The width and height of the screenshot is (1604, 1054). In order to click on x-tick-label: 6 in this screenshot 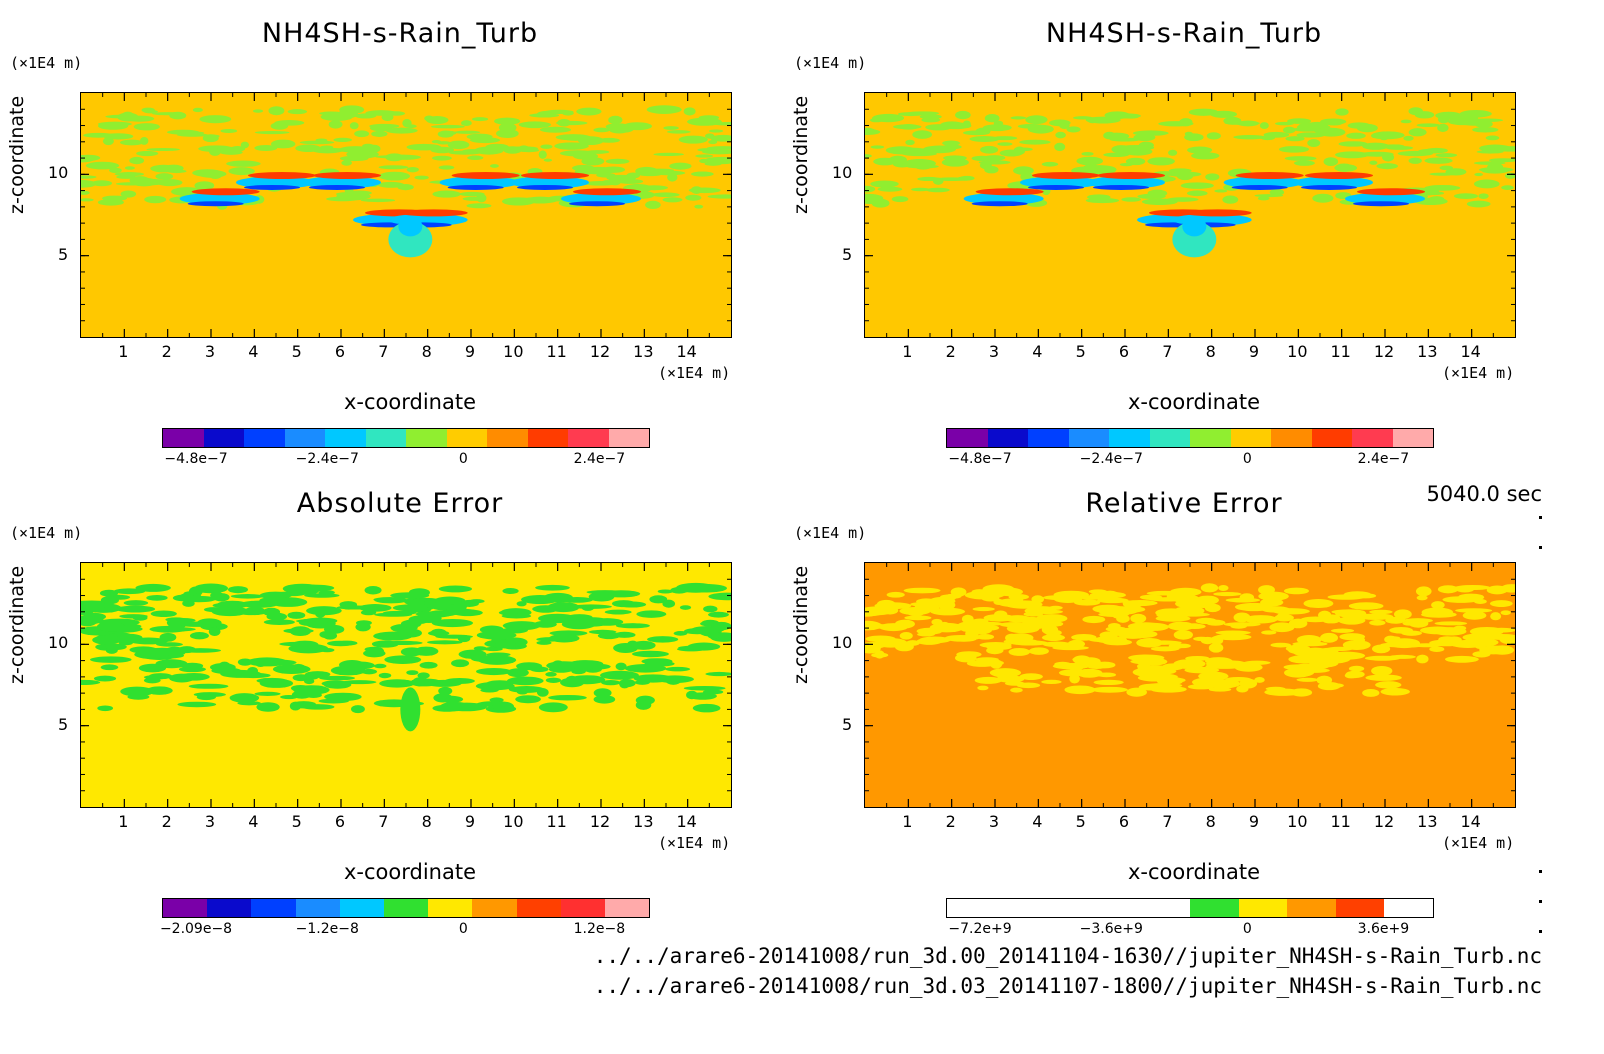, I will do `click(1124, 351)`.